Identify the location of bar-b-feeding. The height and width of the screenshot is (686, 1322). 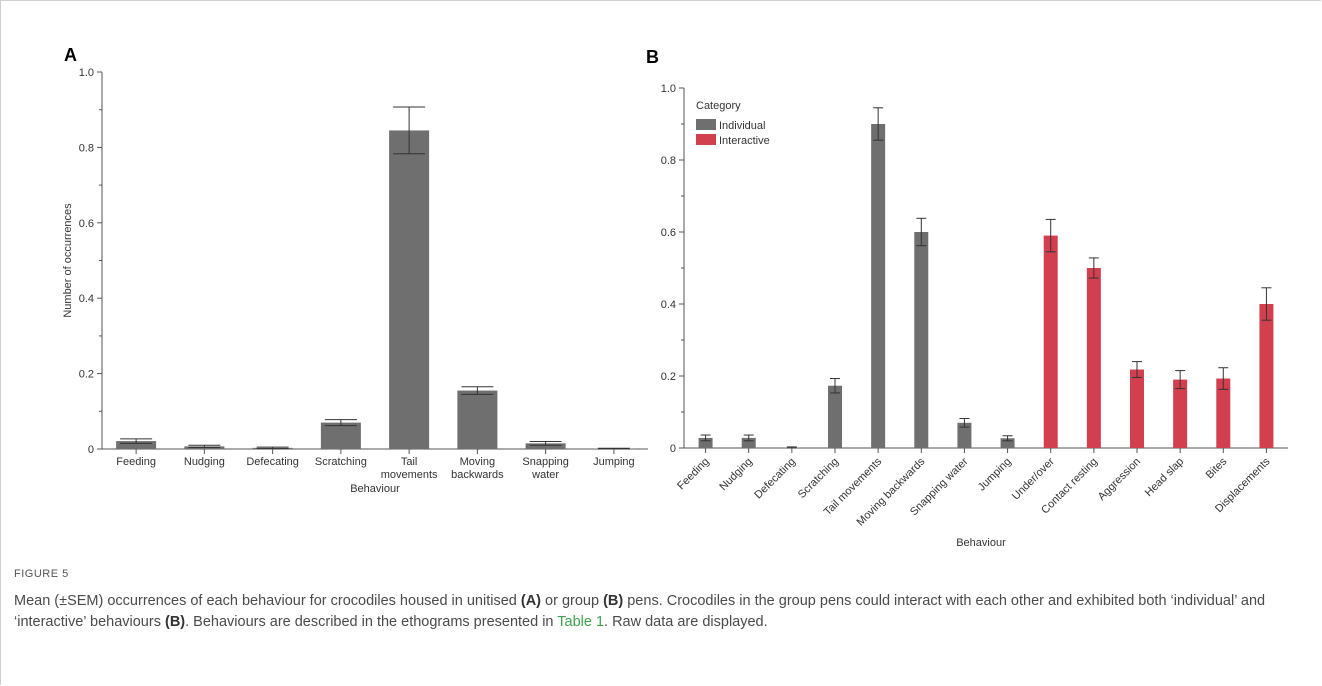
(705, 442).